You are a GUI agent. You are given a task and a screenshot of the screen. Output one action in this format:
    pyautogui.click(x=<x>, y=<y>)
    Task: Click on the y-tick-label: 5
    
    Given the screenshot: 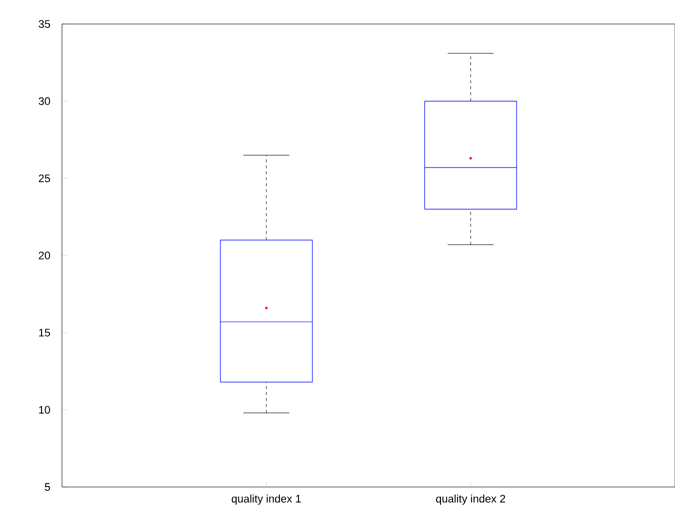 What is the action you would take?
    pyautogui.click(x=47, y=487)
    